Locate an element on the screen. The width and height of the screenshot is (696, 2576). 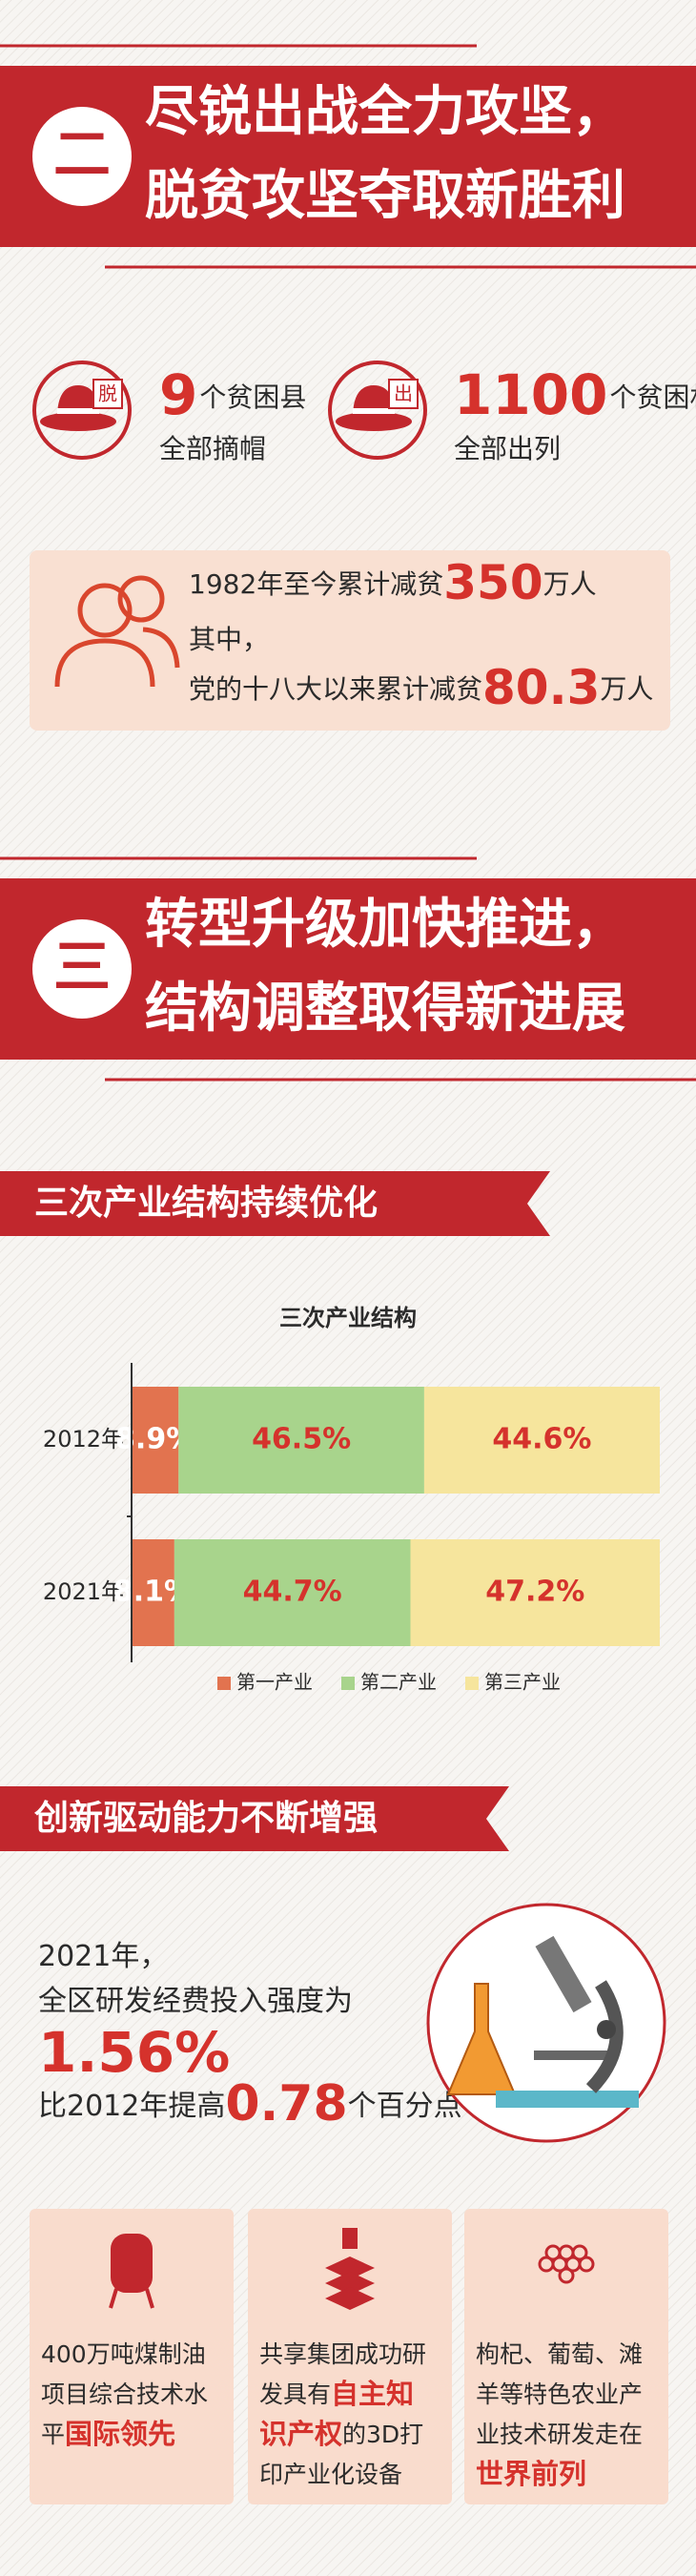
badge-text: 脱 is located at coordinates (107, 393).